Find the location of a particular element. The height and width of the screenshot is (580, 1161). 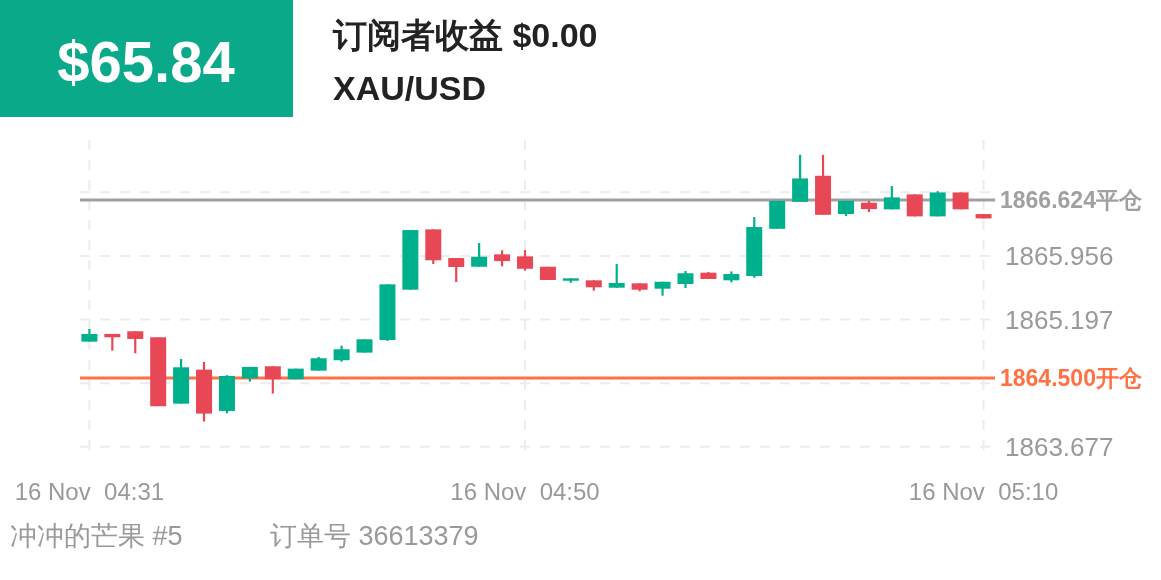

chart-title: $65.84 is located at coordinates (146, 61).